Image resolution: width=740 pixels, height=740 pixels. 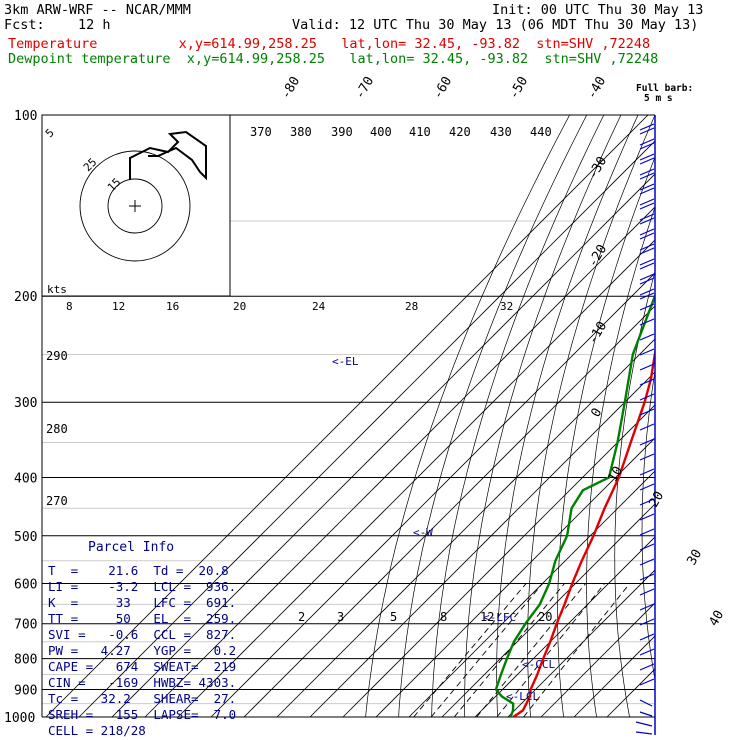 I want to click on parcel-info-title: Parcel Info, so click(x=131, y=547).